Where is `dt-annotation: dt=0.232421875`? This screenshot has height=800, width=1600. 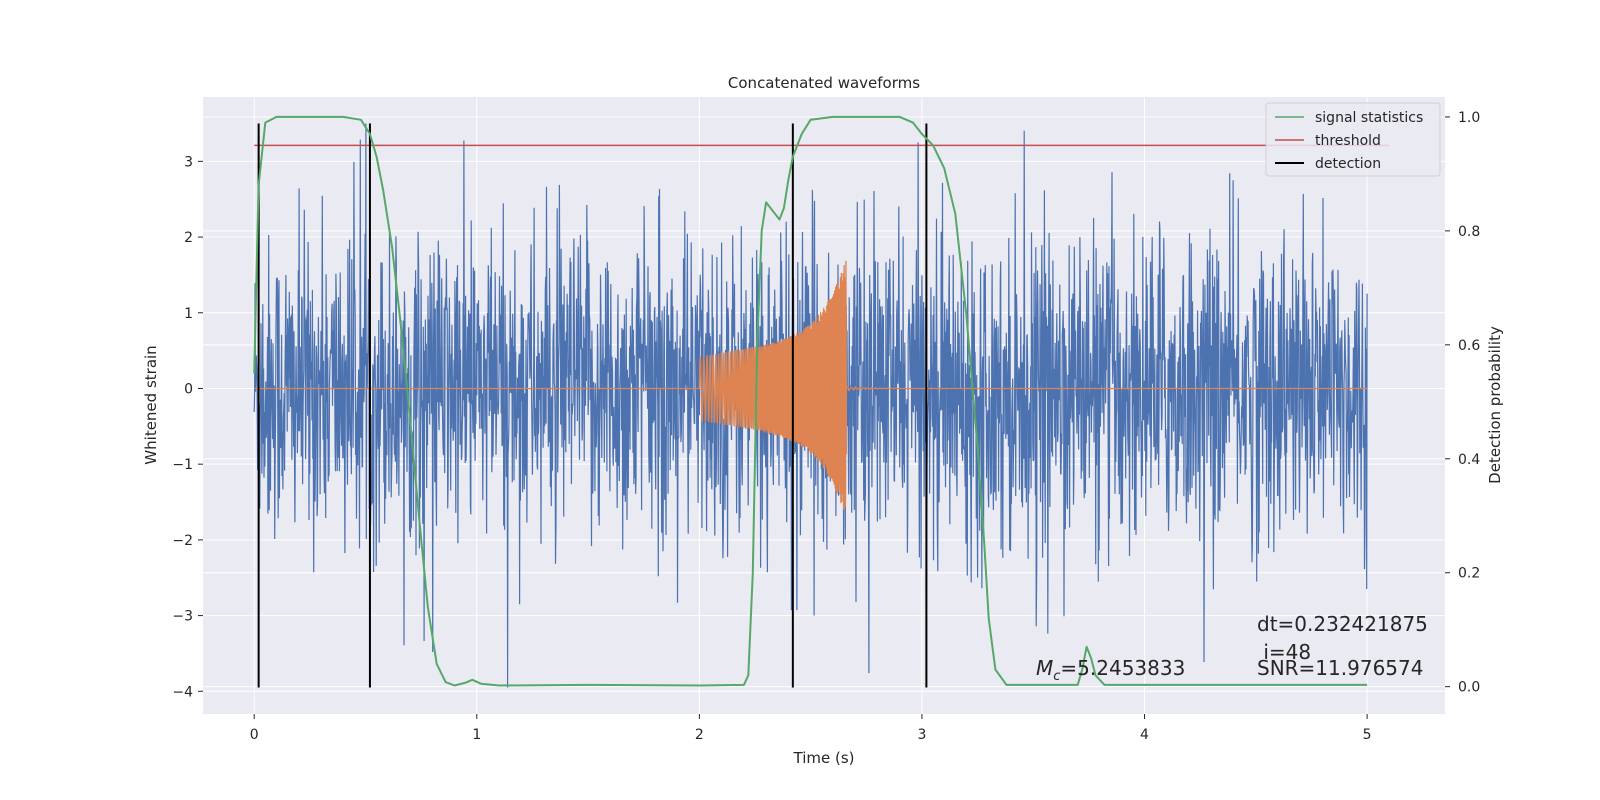 dt-annotation: dt=0.232421875 is located at coordinates (1342, 624).